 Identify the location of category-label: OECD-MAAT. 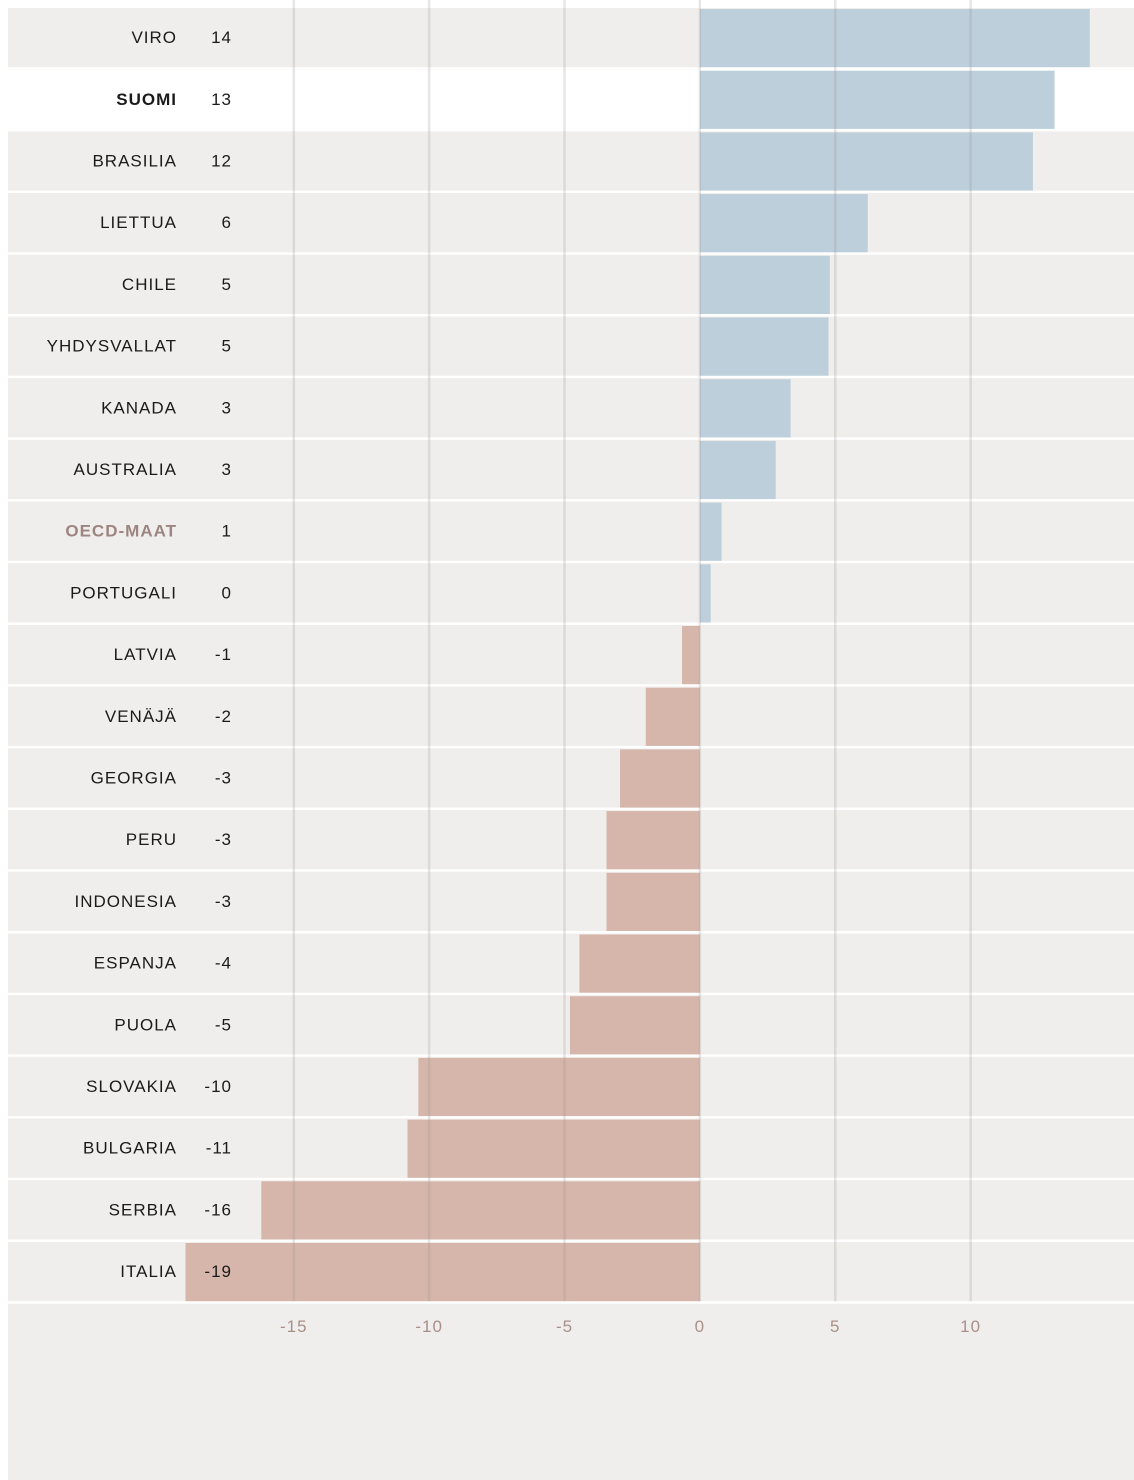
(121, 531).